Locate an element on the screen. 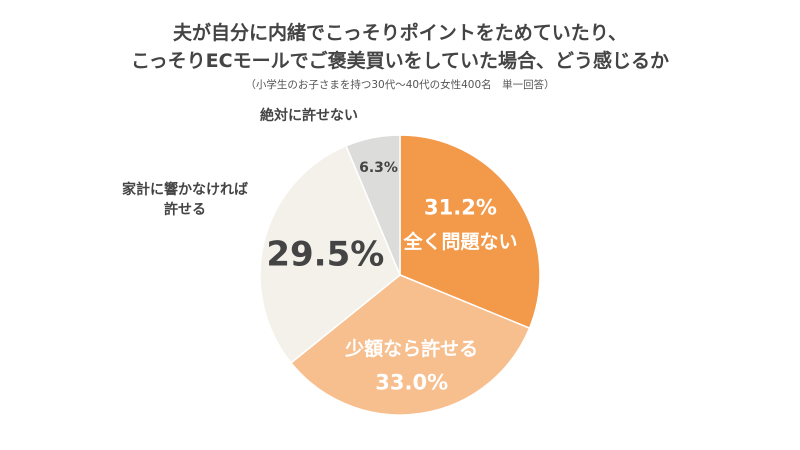 The width and height of the screenshot is (800, 450). slice-value-label-shougaku-nara: 33.0% is located at coordinates (411, 382).